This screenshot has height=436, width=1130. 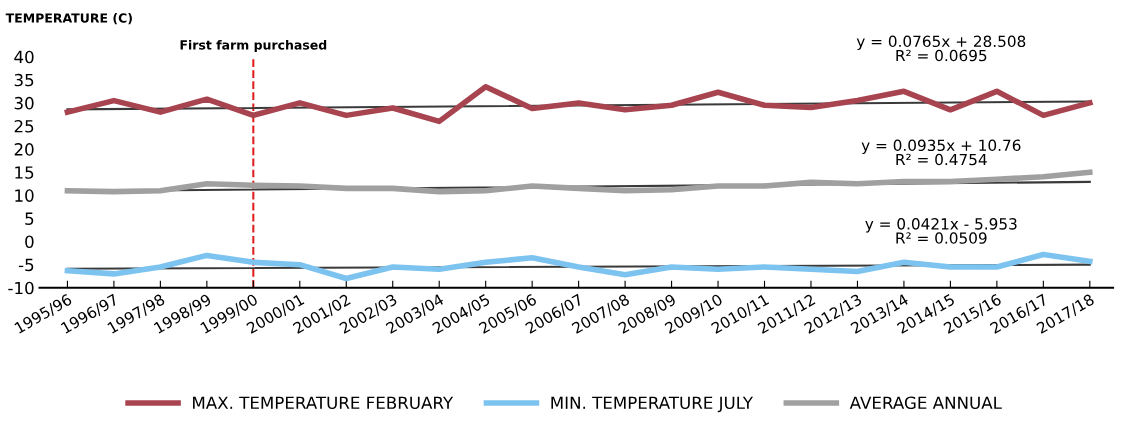 What do you see at coordinates (941, 231) in the screenshot?
I see `annotation: y = 0.0421x - 5.953 R² = 0.0509` at bounding box center [941, 231].